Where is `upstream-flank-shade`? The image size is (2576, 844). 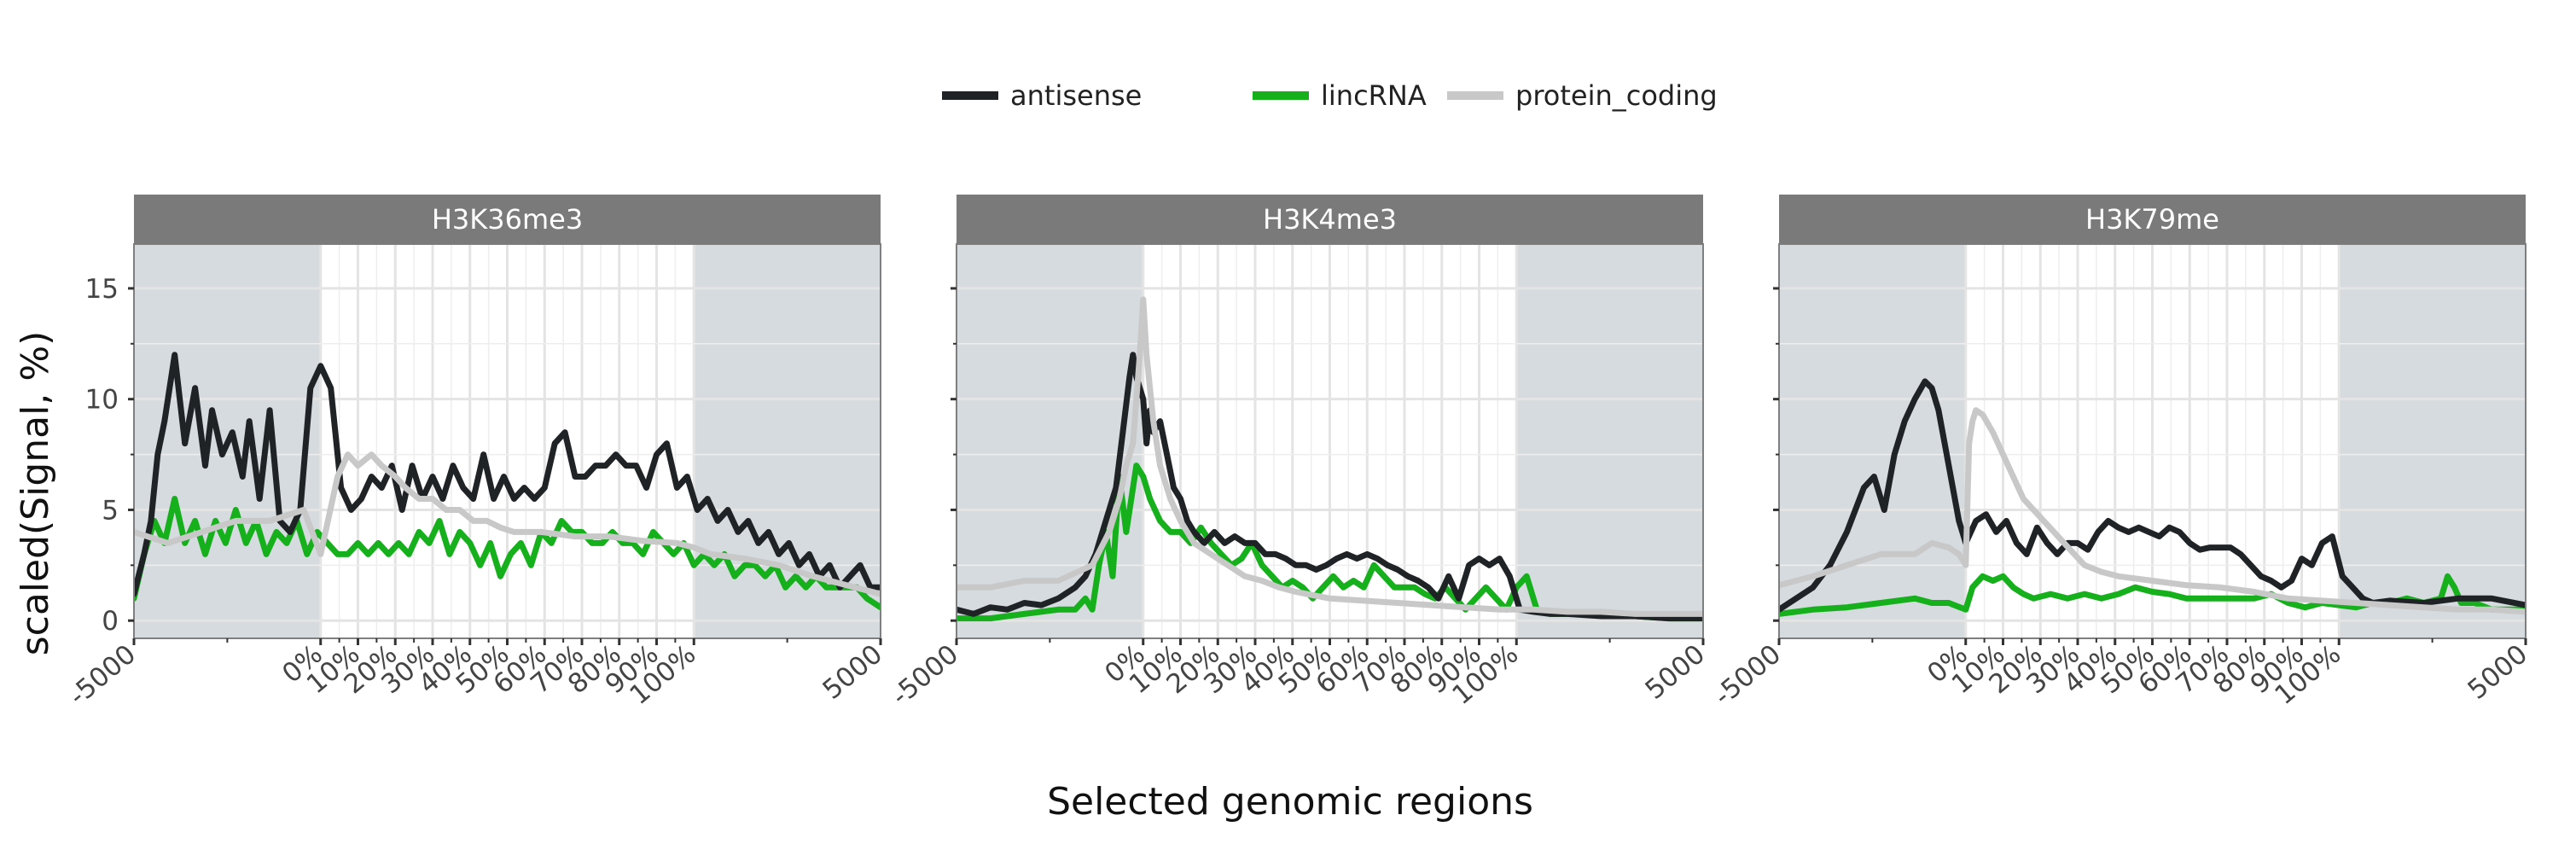
upstream-flank-shade is located at coordinates (1873, 441).